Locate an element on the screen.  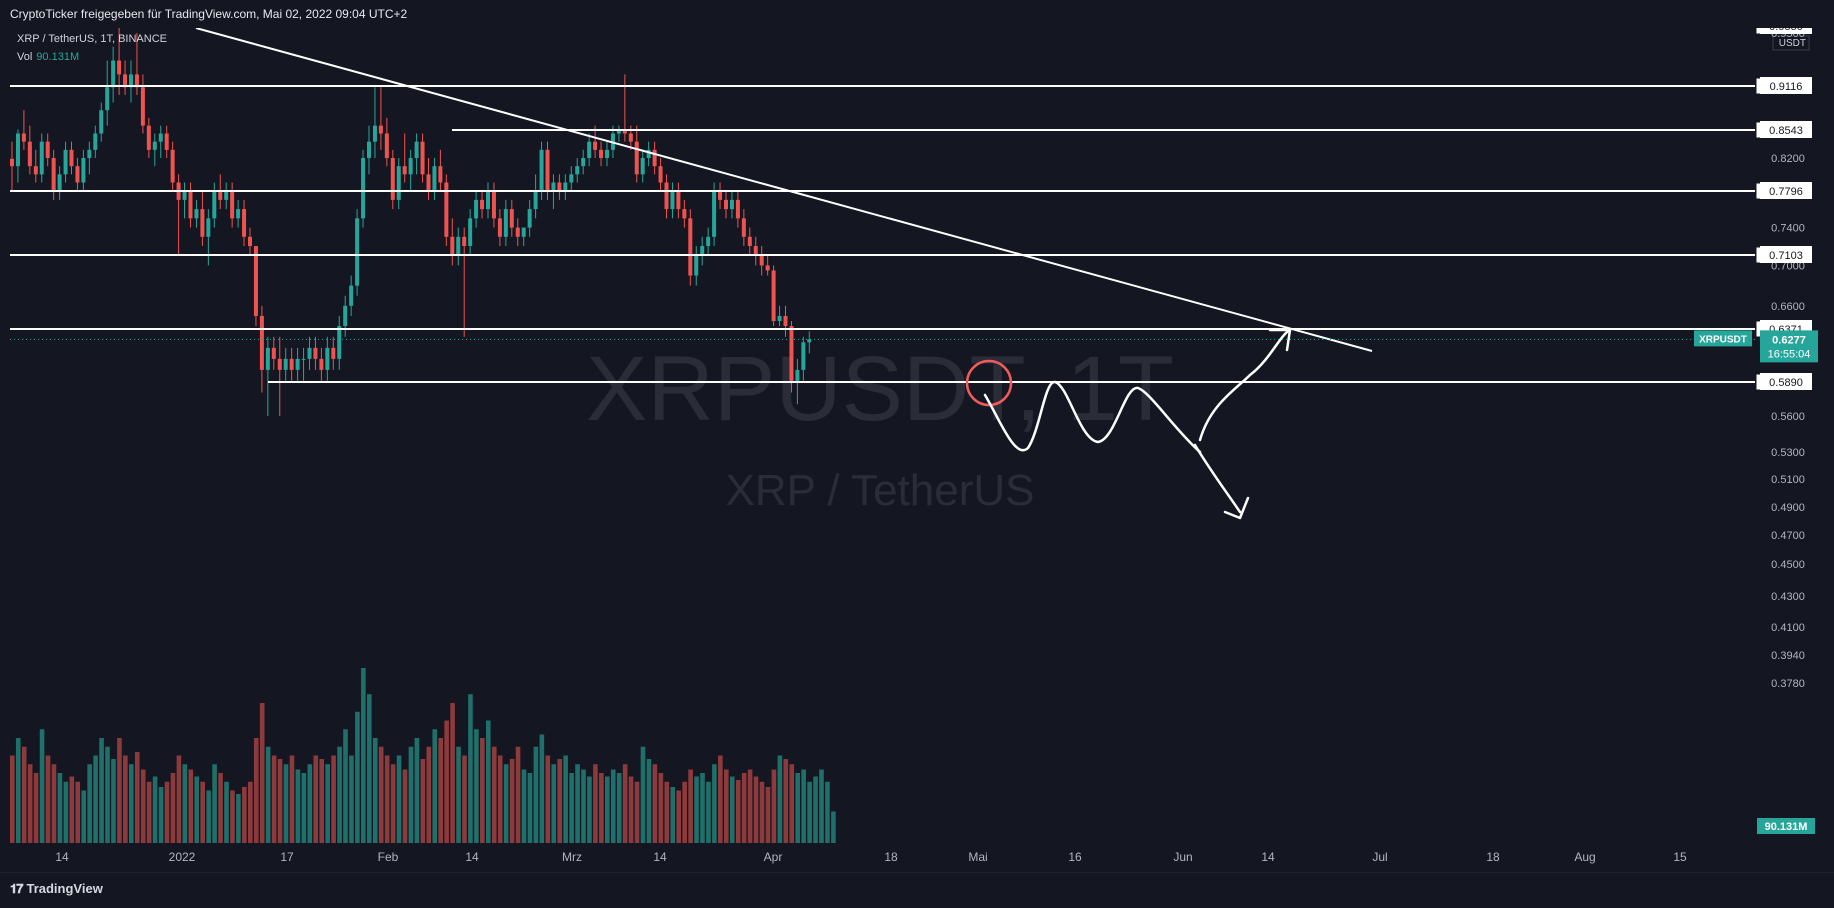
tradingview-logo: 𝟏𝟕 TradingView is located at coordinates (56, 889).